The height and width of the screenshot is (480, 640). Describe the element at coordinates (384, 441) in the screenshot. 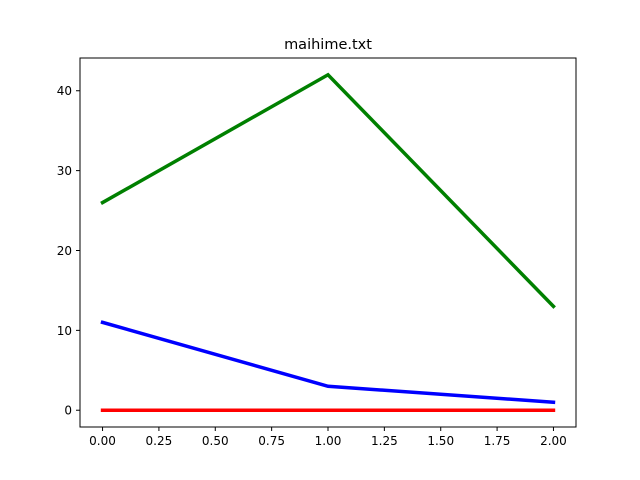

I see `x-tick-label: 1.25` at that location.